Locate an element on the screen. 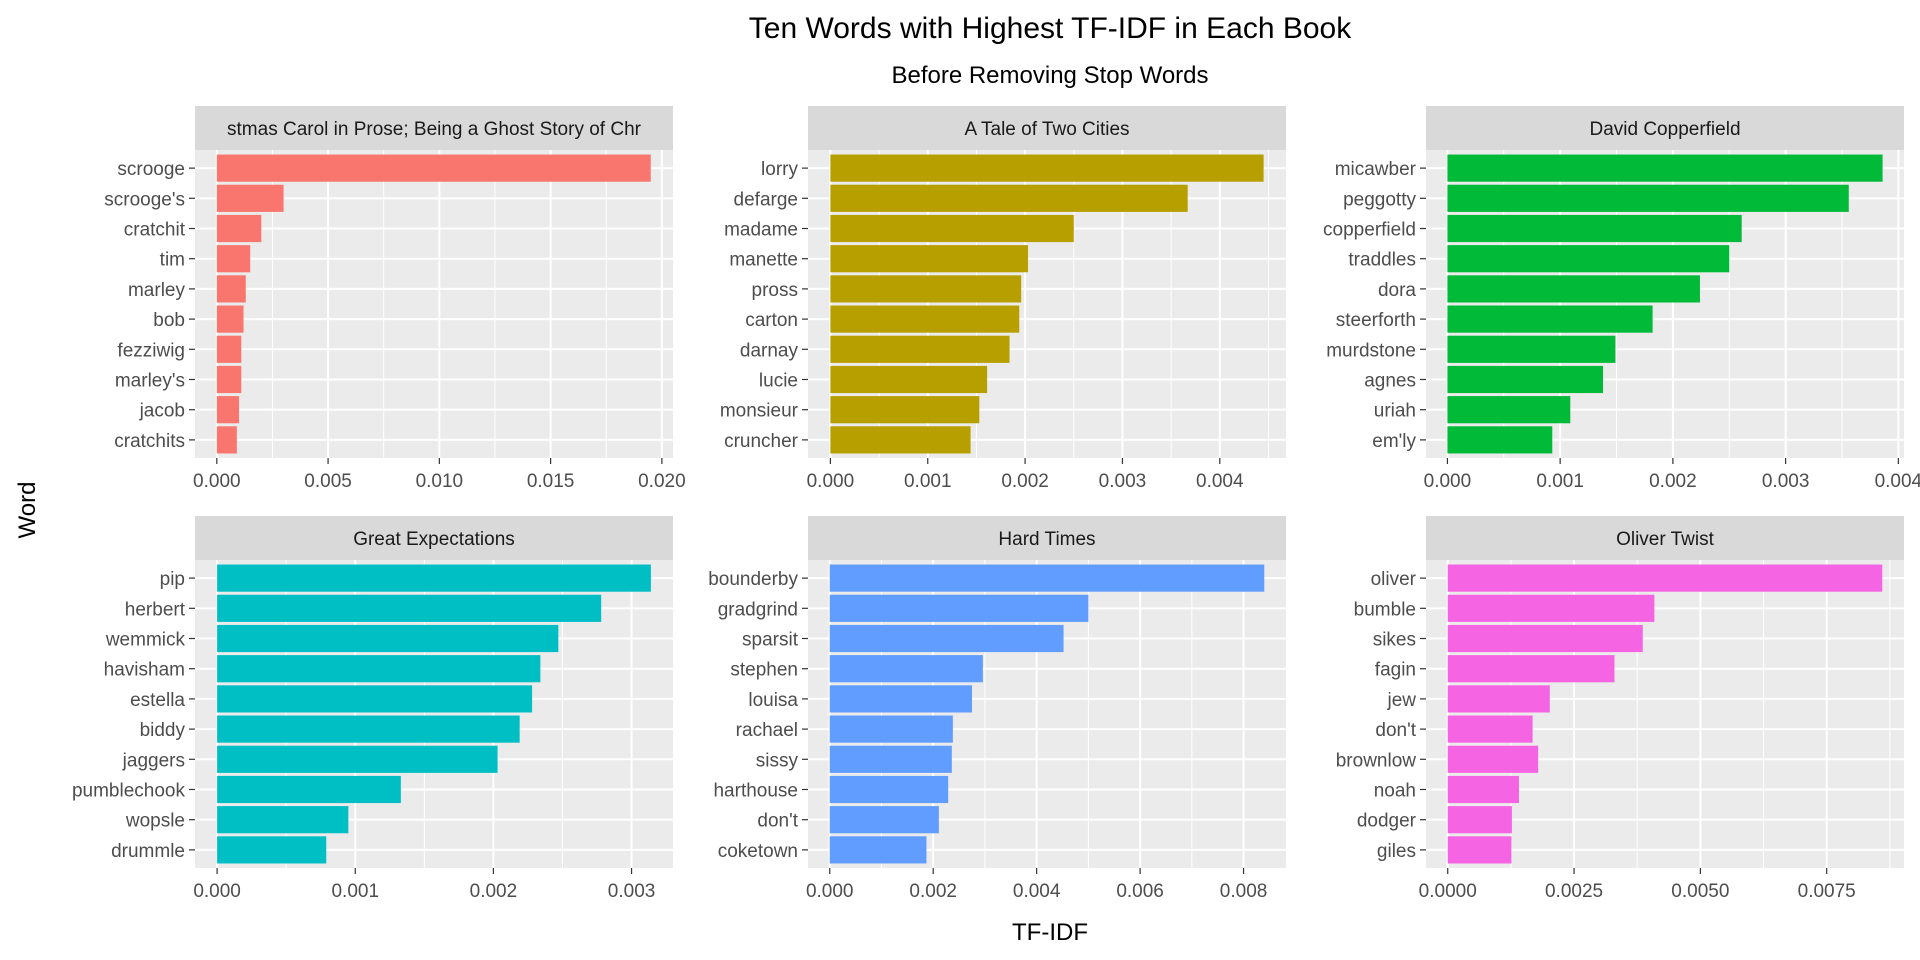 The width and height of the screenshot is (1920, 960). y-tick-label: jacob is located at coordinates (162, 411).